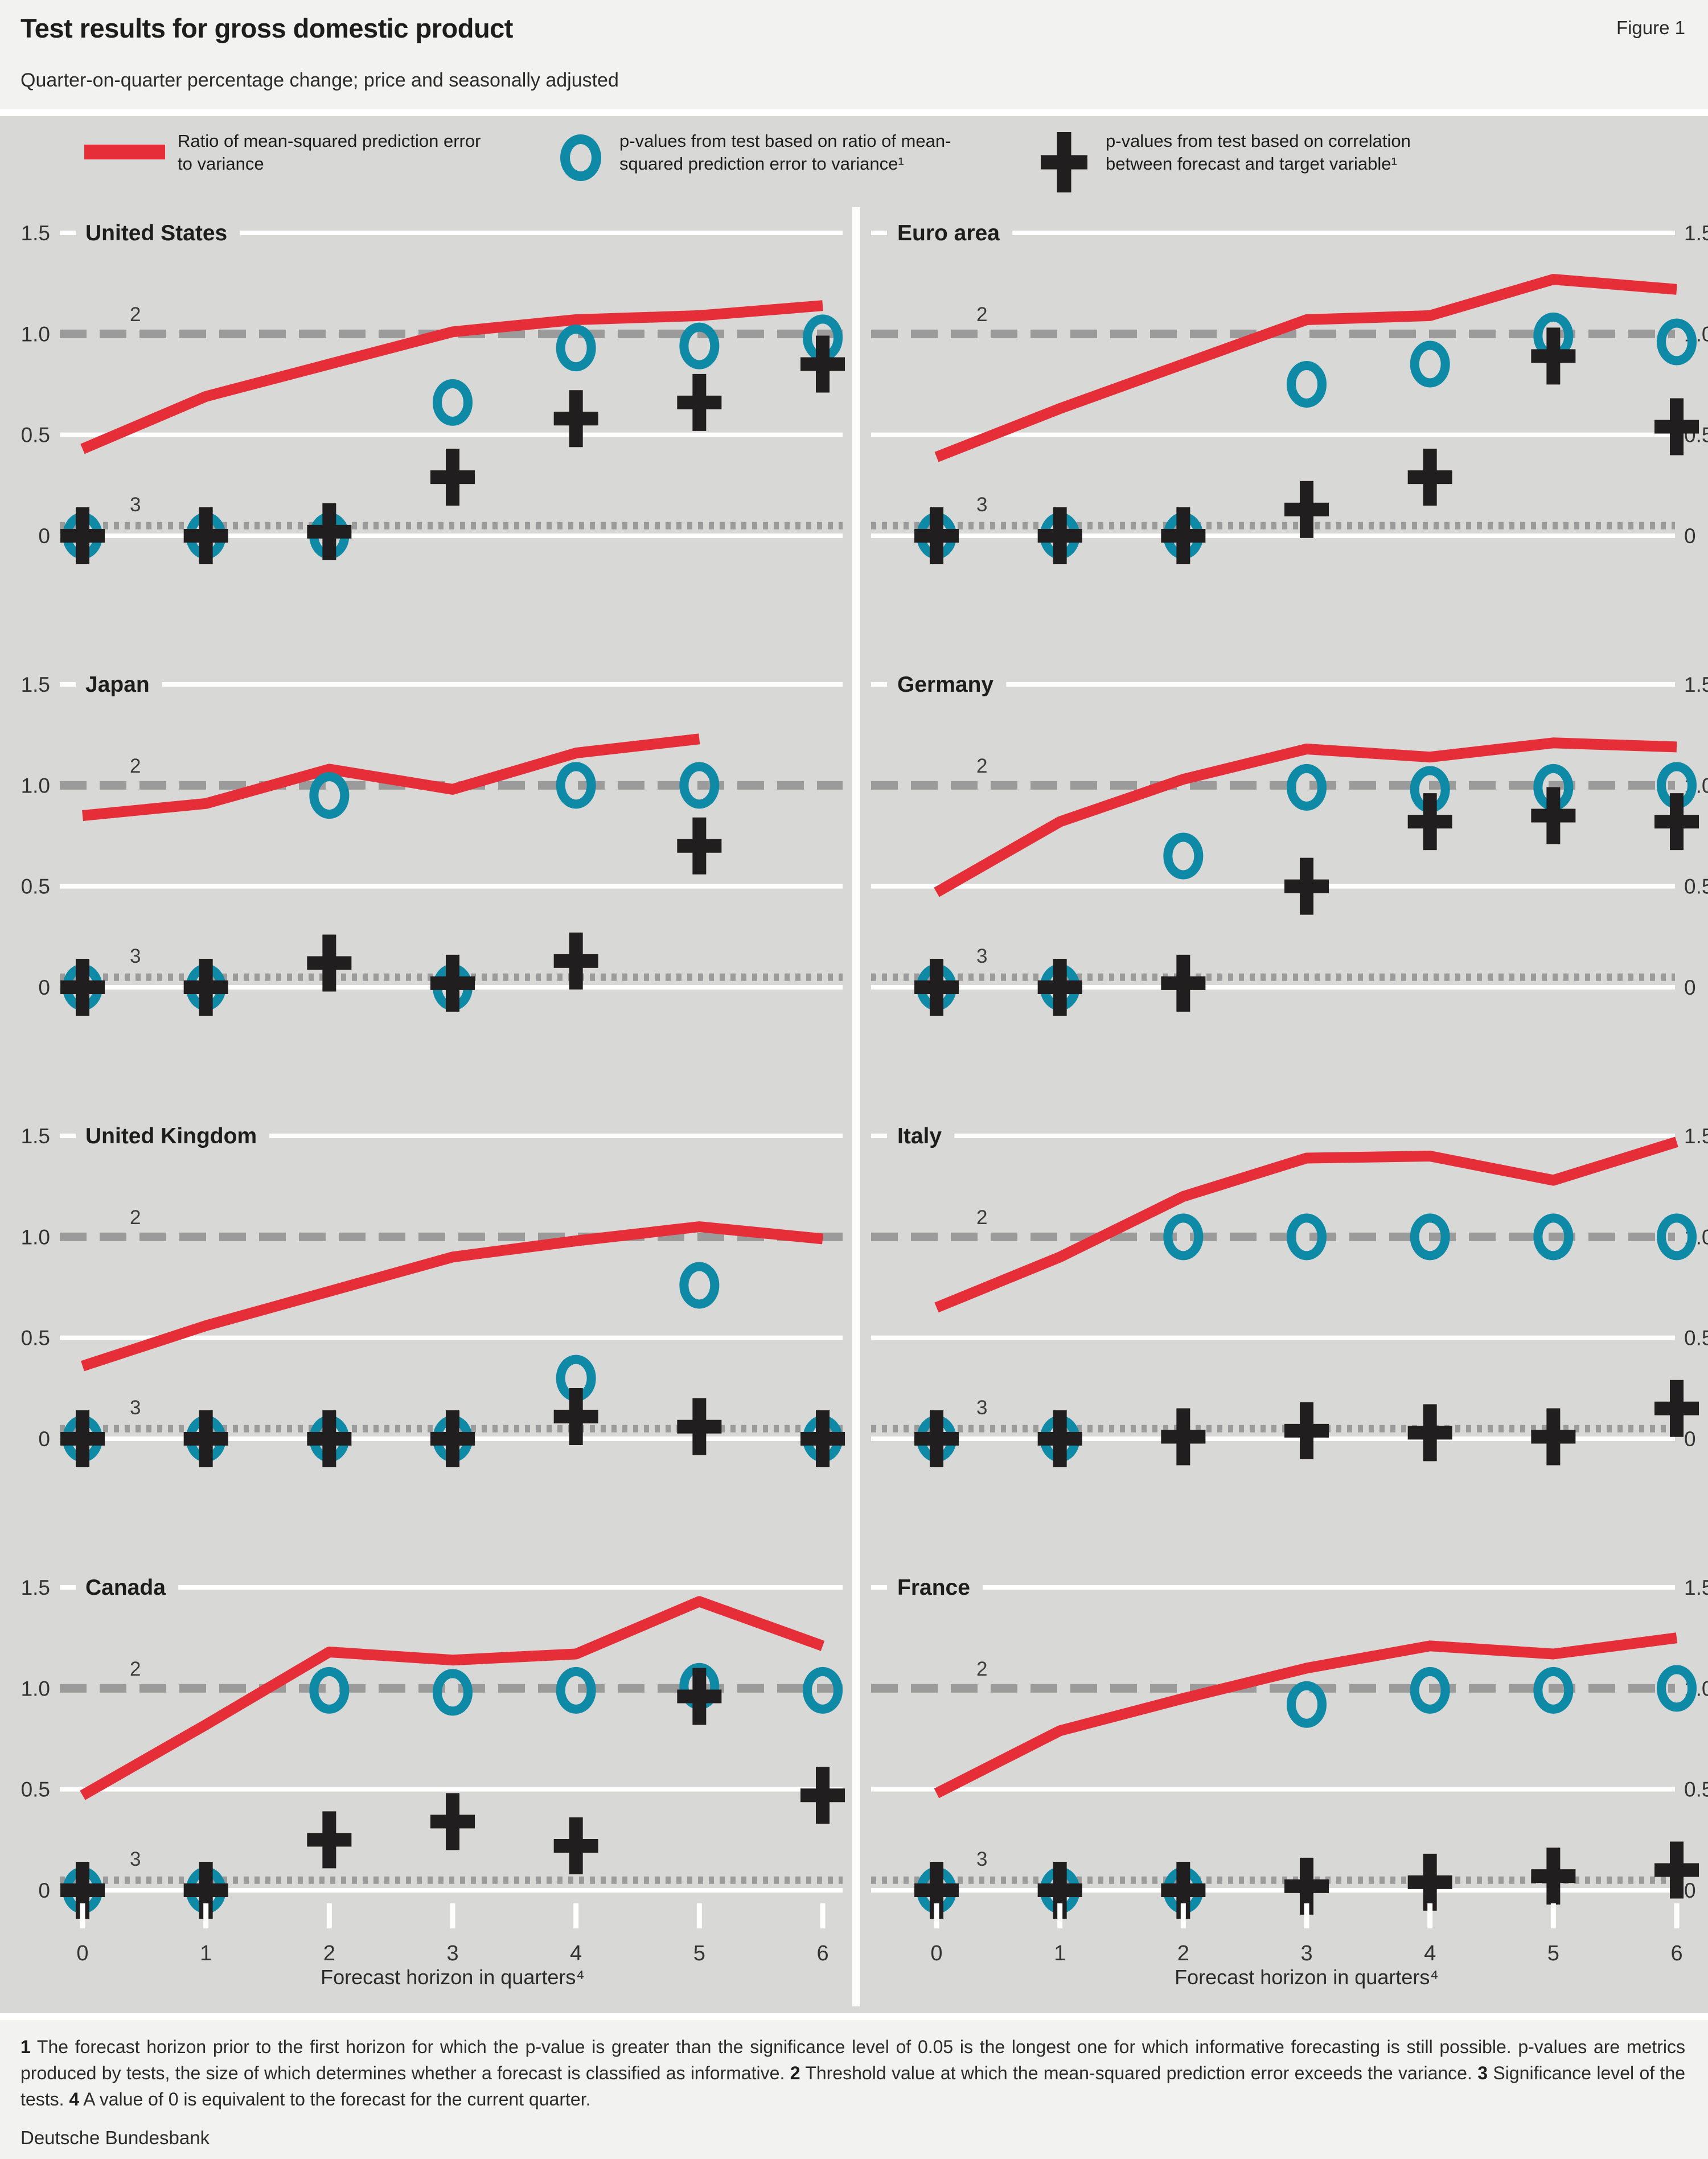 This screenshot has height=2159, width=1708. Describe the element at coordinates (452, 1953) in the screenshot. I see `x-tick-label: 3` at that location.